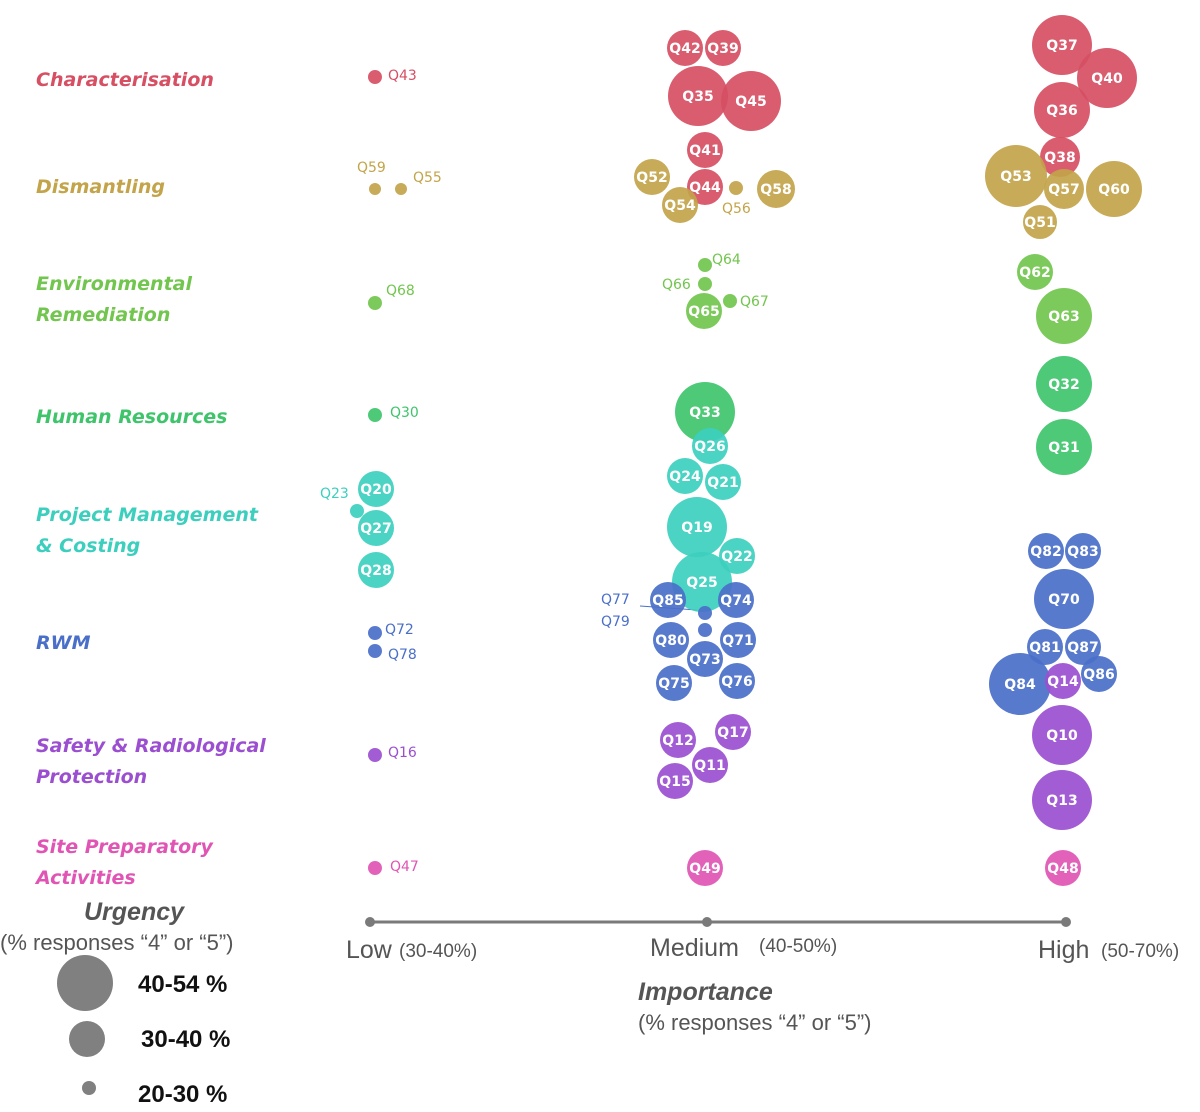 This screenshot has height=1112, width=1200. I want to click on bubble-label: Q13, so click(1061, 801).